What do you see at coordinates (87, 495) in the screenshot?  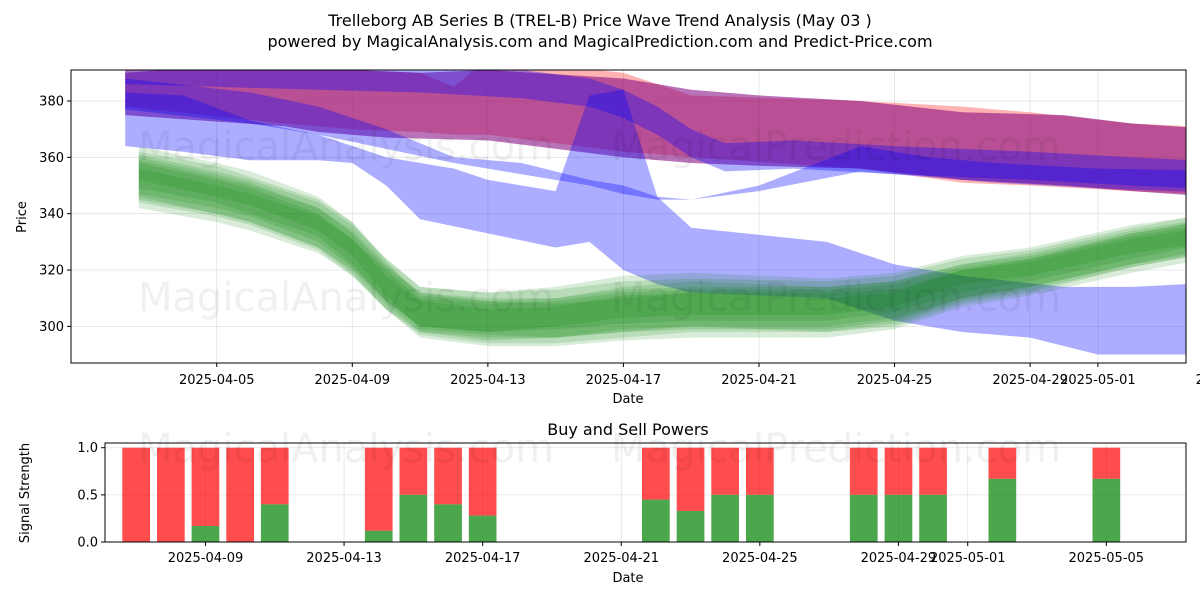 I see `signal-y-tick-label: 0.5` at bounding box center [87, 495].